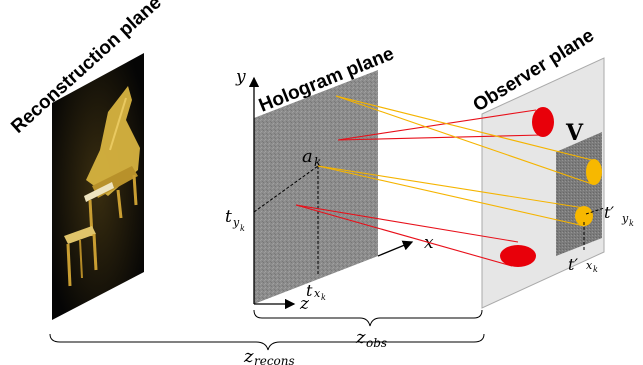 Image resolution: width=643 pixels, height=365 pixels. I want to click on y-axis-label: y, so click(240, 77).